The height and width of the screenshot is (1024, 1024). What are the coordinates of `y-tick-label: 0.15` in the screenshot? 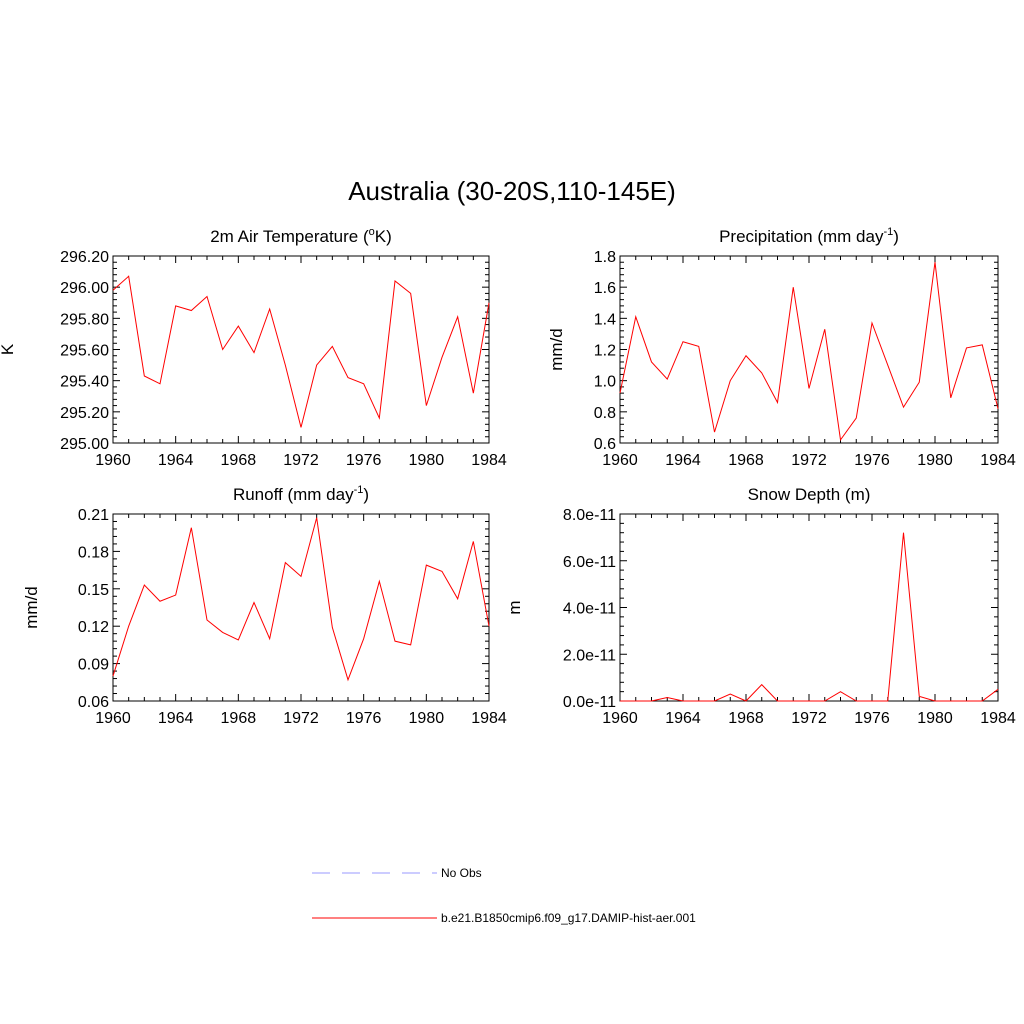 It's located at (93, 590).